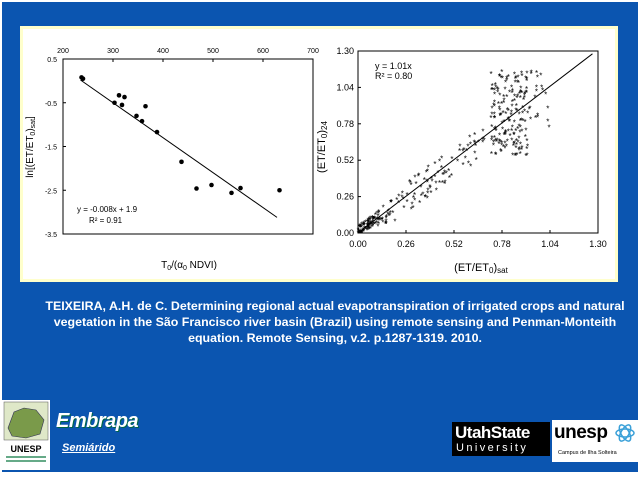 This screenshot has height=480, width=640. I want to click on semiarido-label: Semiárido, so click(89, 448).